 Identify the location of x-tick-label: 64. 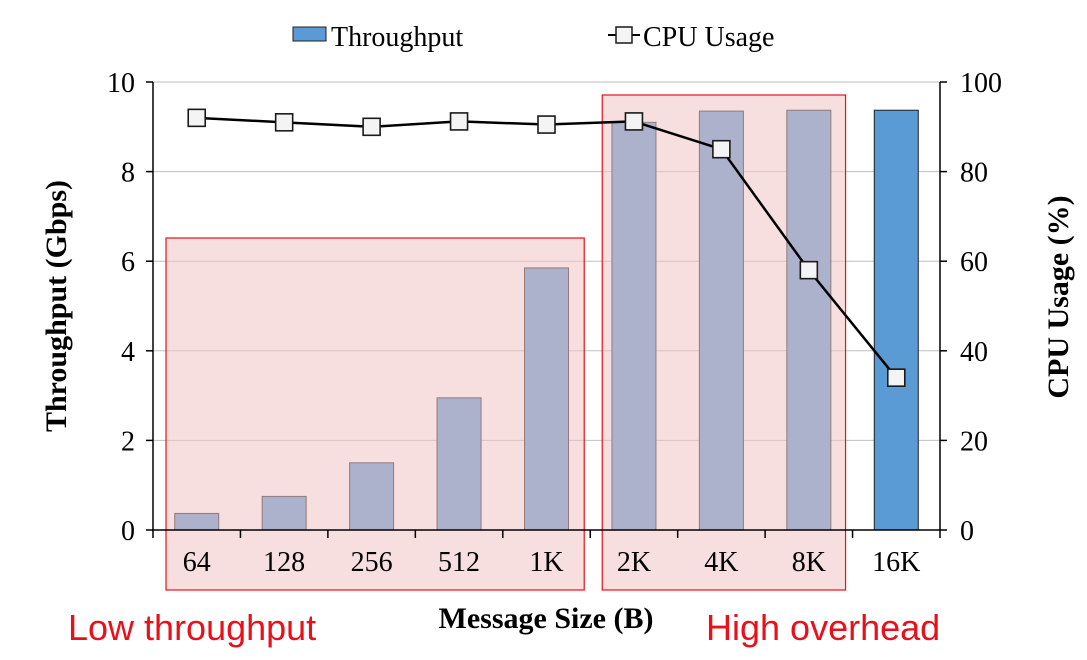
(197, 562).